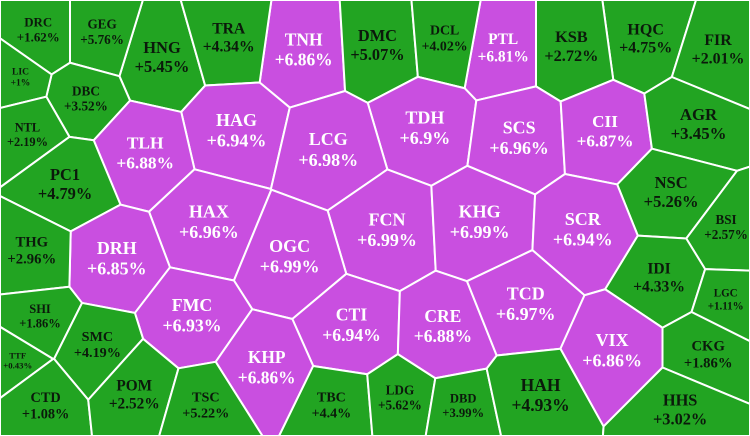 The height and width of the screenshot is (436, 750). Describe the element at coordinates (206, 397) in the screenshot. I see `ticker: TSC` at that location.